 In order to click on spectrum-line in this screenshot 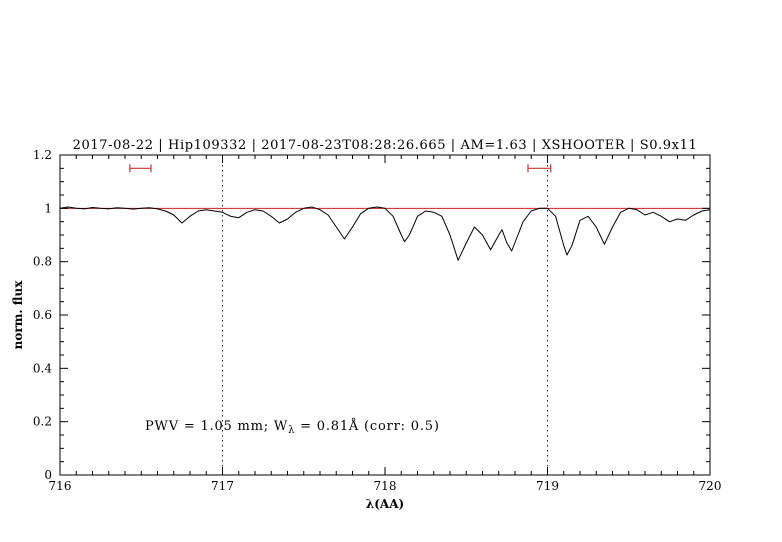, I will do `click(385, 233)`.